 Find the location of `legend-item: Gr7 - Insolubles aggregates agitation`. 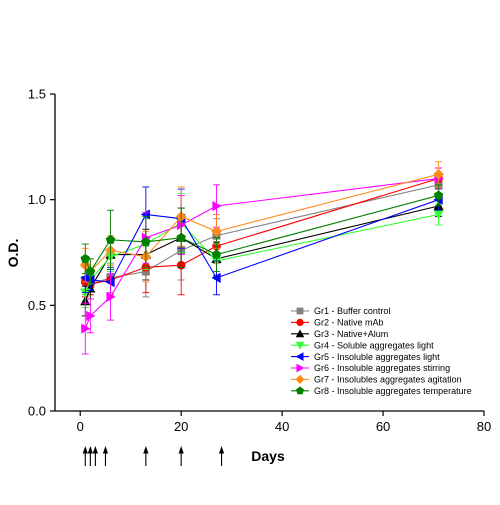

legend-item: Gr7 - Insolubles aggregates agitation is located at coordinates (376, 380).